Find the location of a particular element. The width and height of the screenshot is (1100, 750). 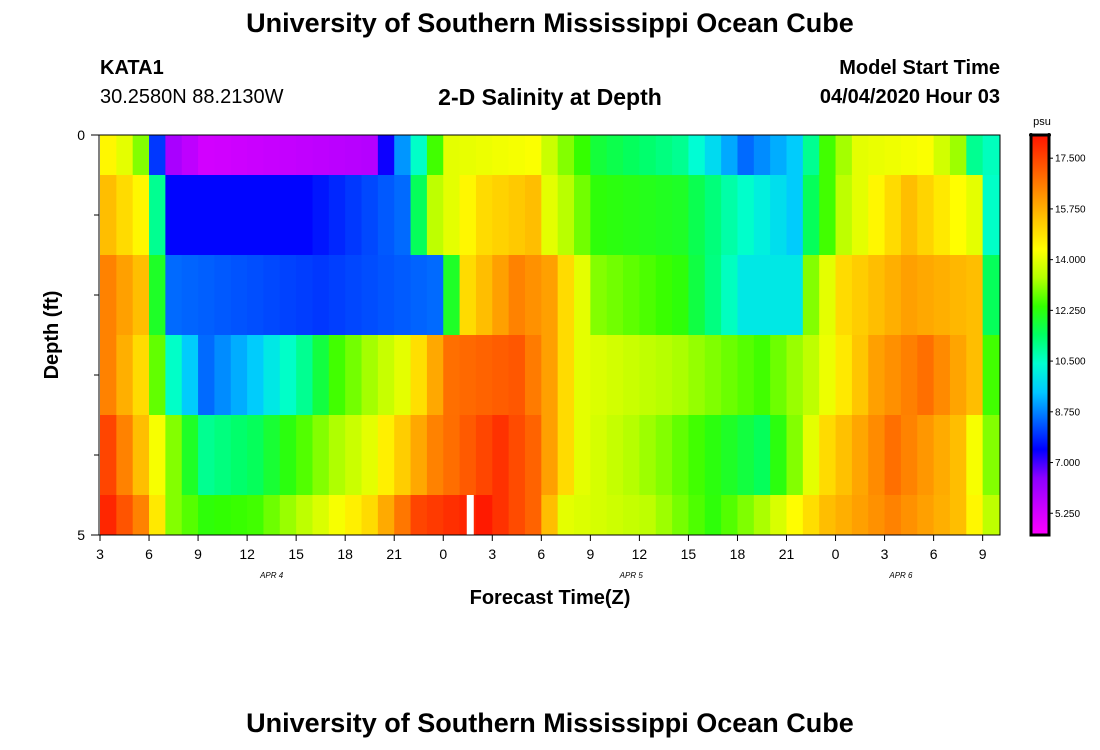

colorbar-tick-label: 17.500 is located at coordinates (1070, 159).